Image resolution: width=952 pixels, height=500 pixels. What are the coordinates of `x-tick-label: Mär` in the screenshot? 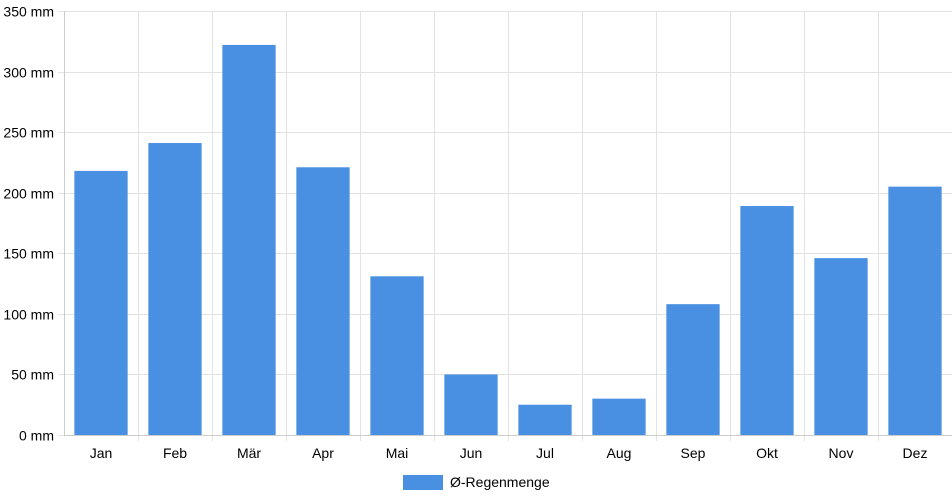 It's located at (249, 453).